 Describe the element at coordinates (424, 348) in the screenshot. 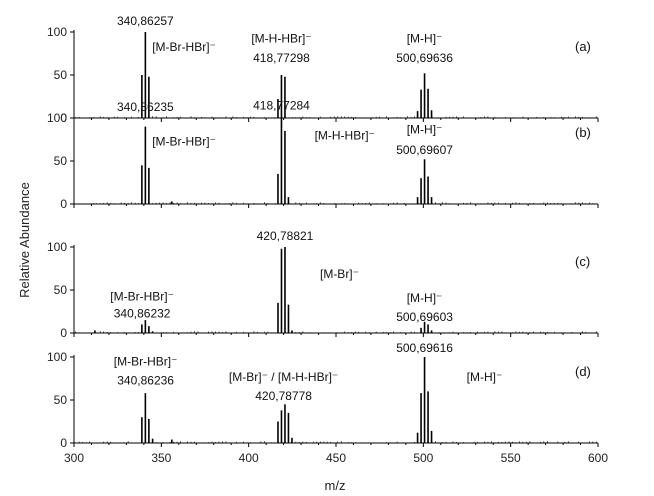

I see `peak-annotation: 500,69616` at that location.